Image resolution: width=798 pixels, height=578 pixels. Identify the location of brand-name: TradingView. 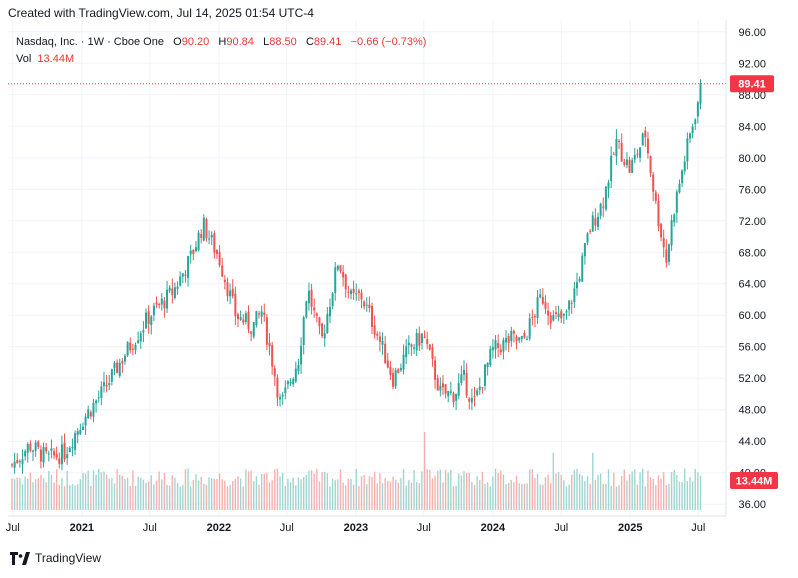
(68, 558).